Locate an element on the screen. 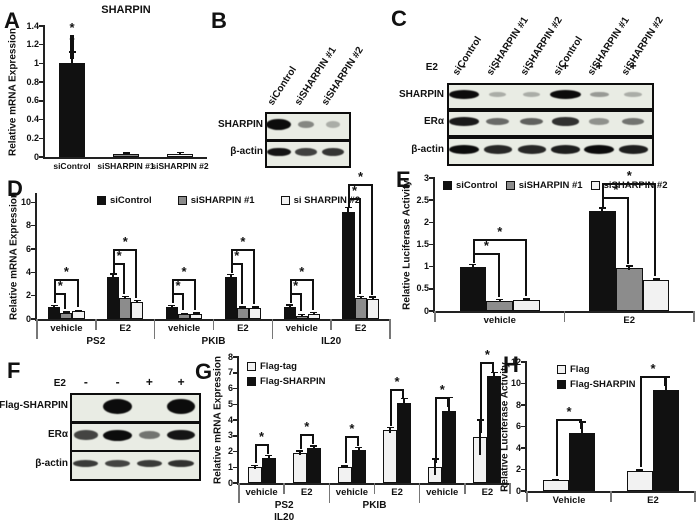 The height and width of the screenshot is (521, 700). legend-label: siSHARPIN #2 is located at coordinates (635, 185).